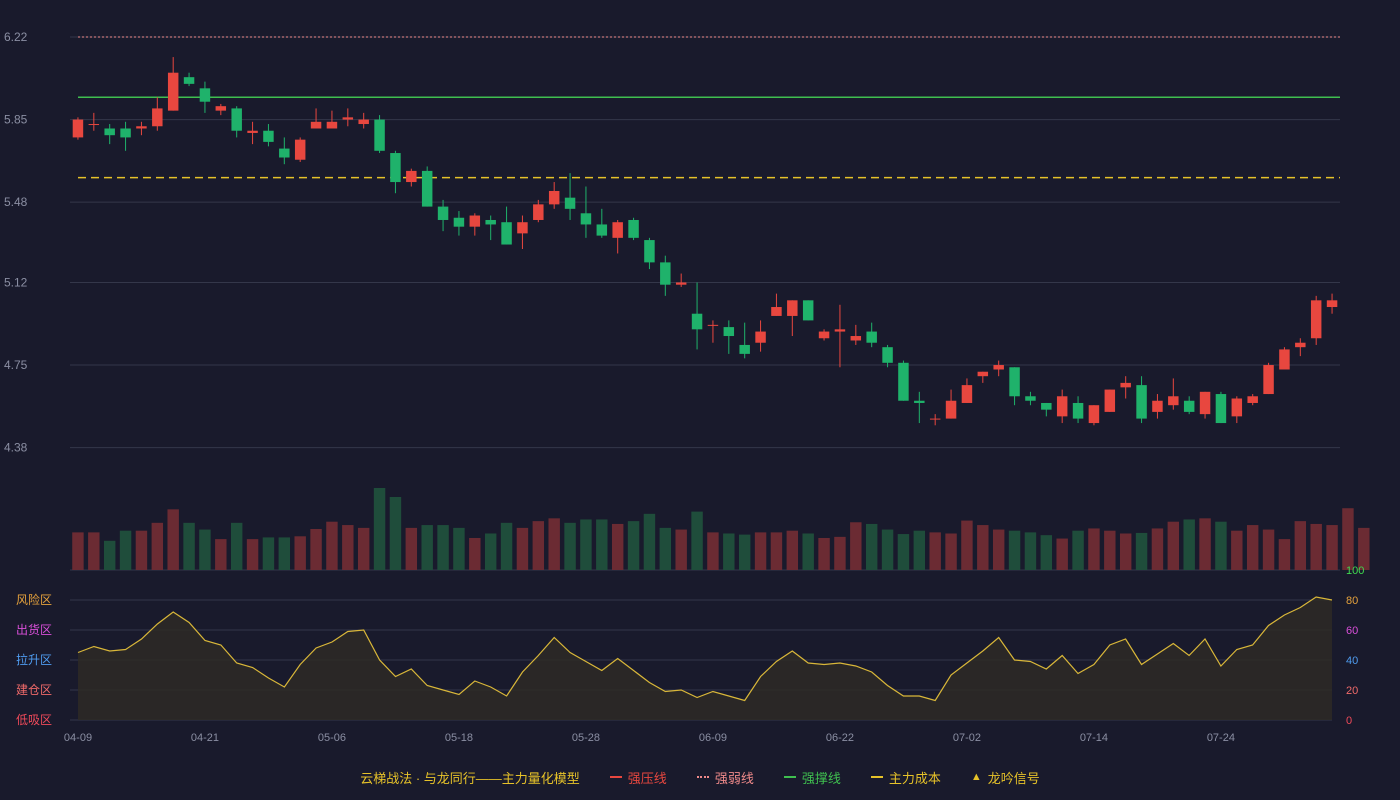 This screenshot has width=1400, height=800. What do you see at coordinates (16, 448) in the screenshot?
I see `price-tick-label: 4.38` at bounding box center [16, 448].